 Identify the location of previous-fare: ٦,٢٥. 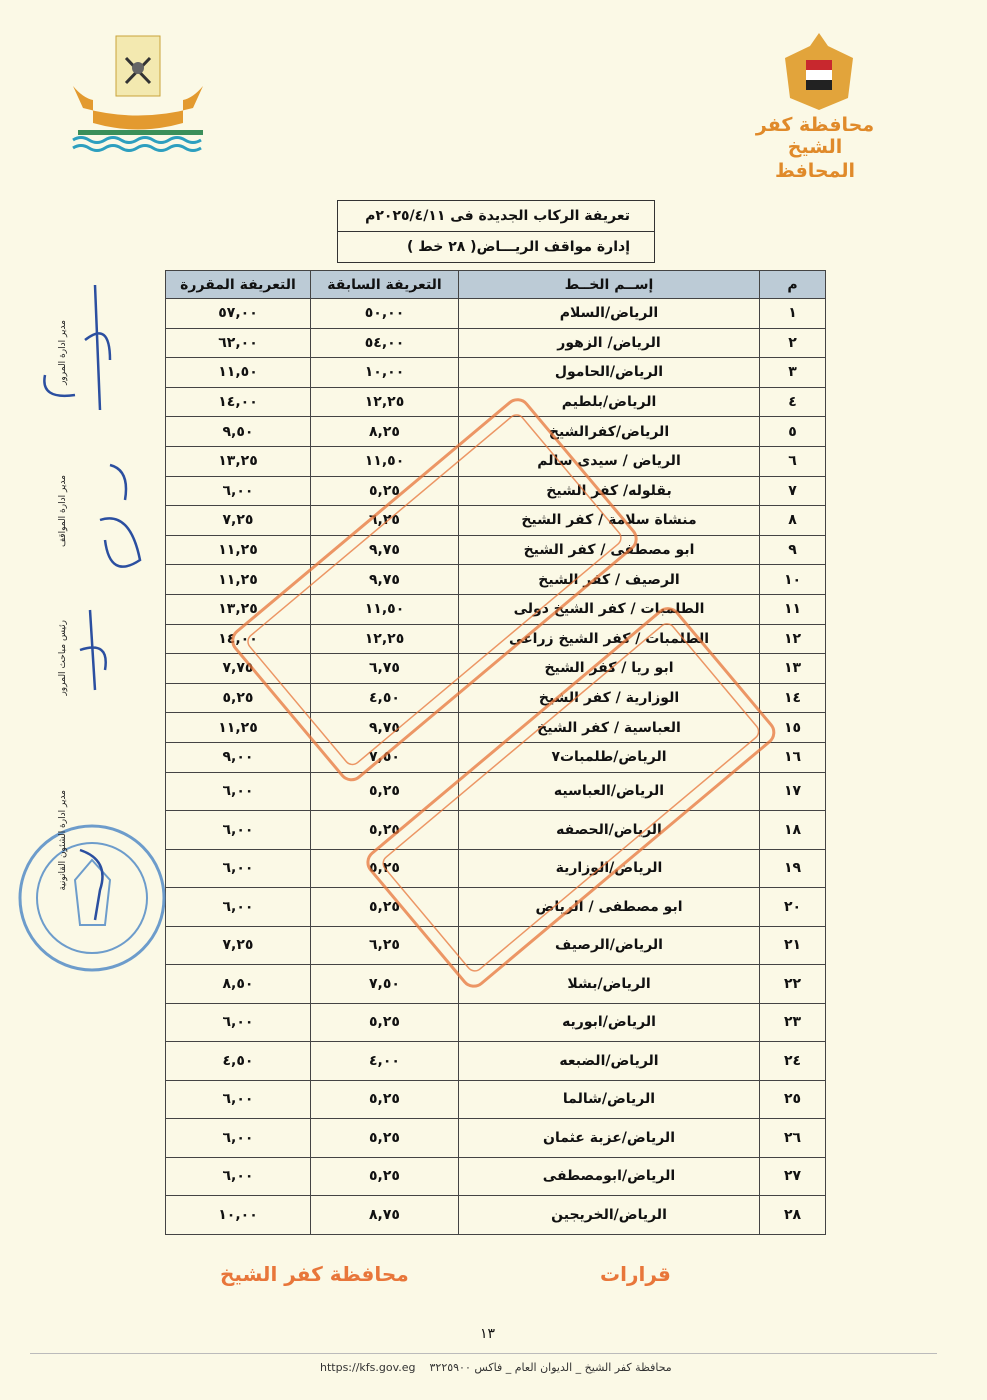
(384, 520).